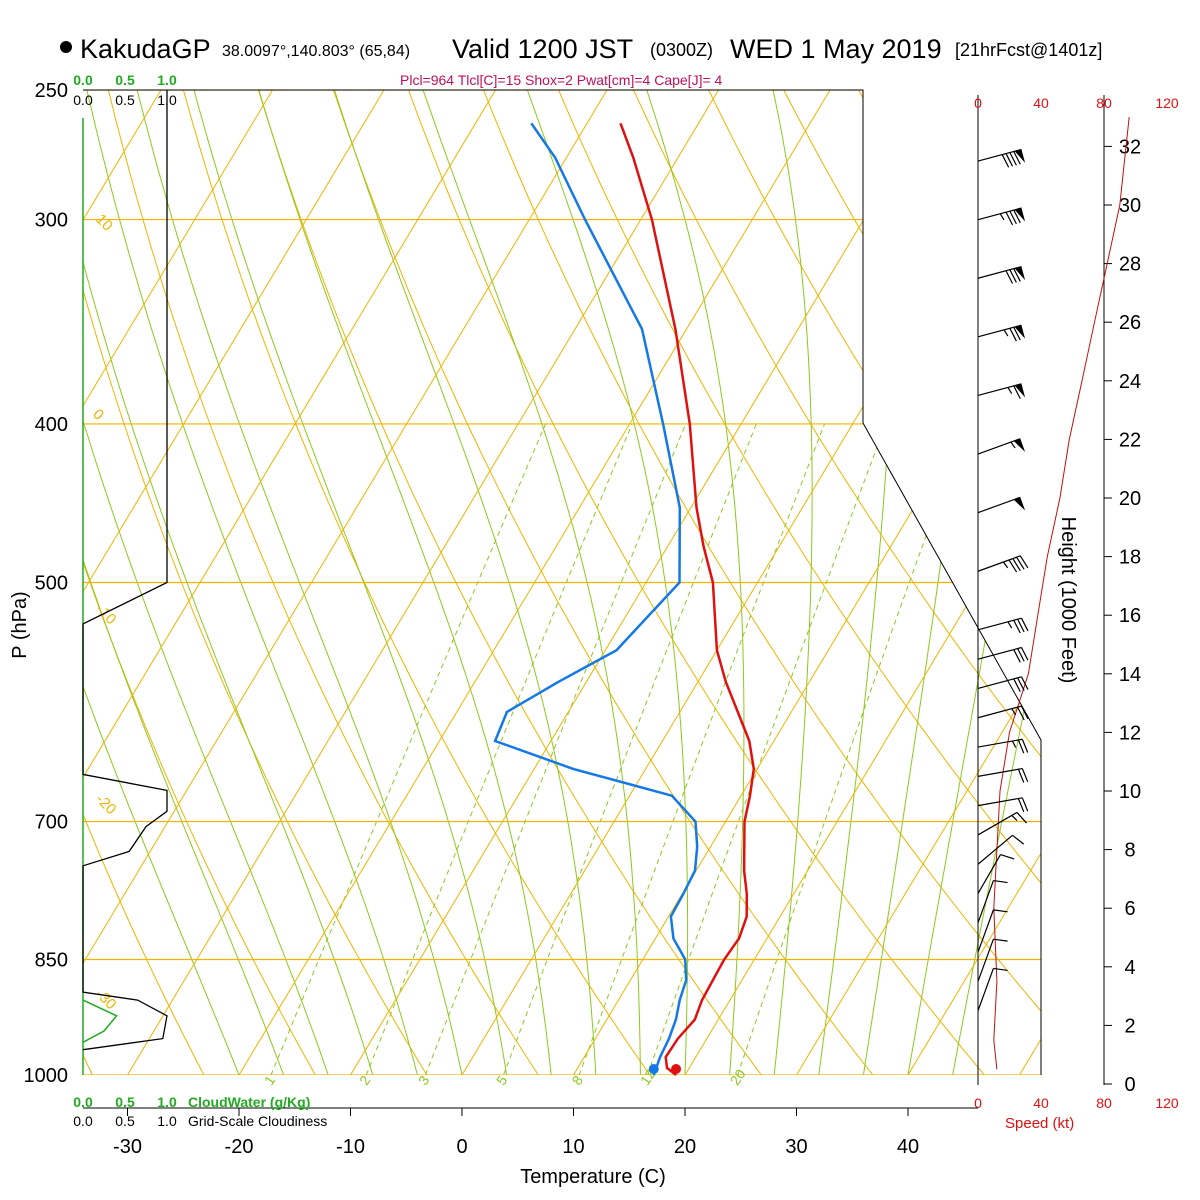  I want to click on cloud-profiles, so click(125, 570).